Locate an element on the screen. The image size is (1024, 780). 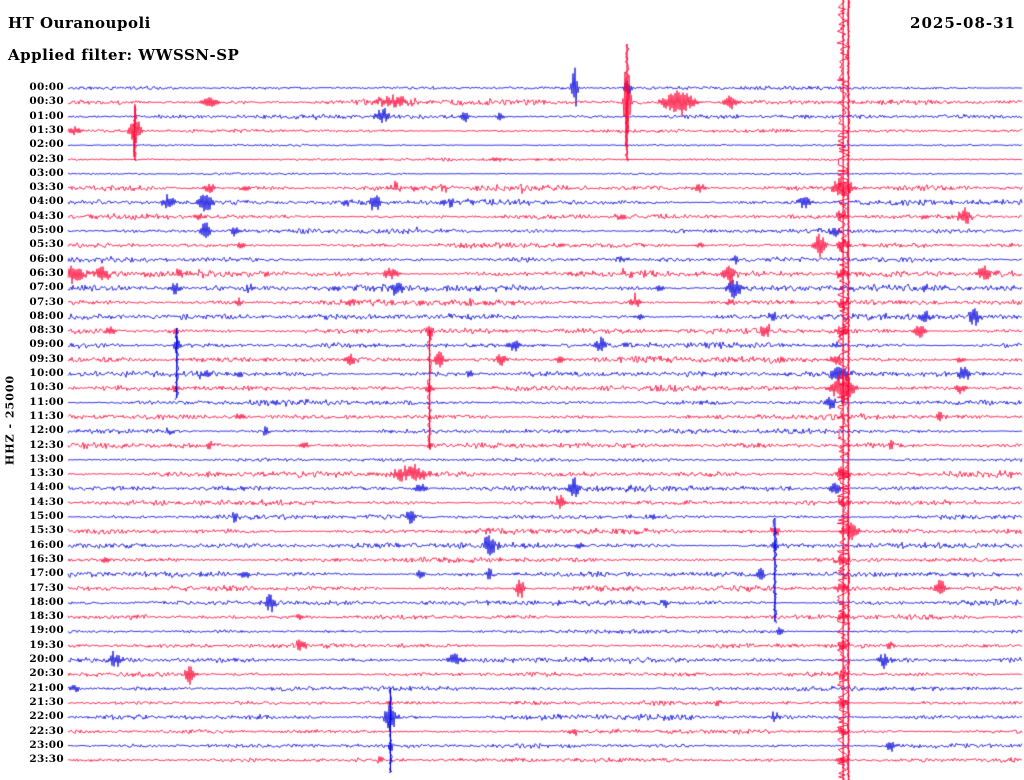
trace-time-label: 12:00 is located at coordinates (46, 430).